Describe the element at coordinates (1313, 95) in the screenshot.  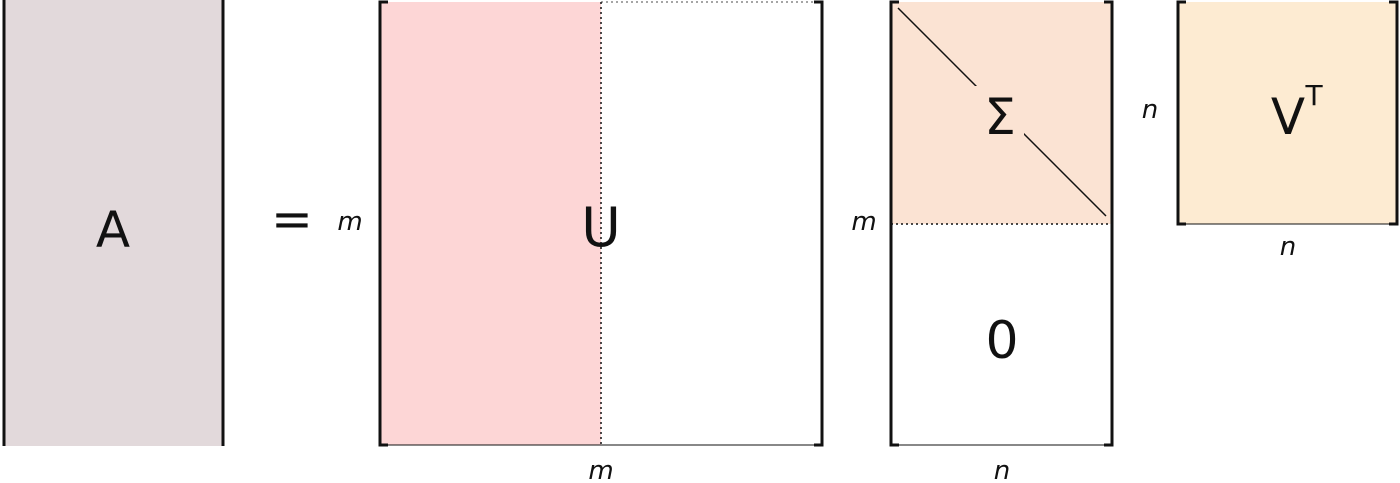
I see `matrix-vt-superscript: T` at that location.